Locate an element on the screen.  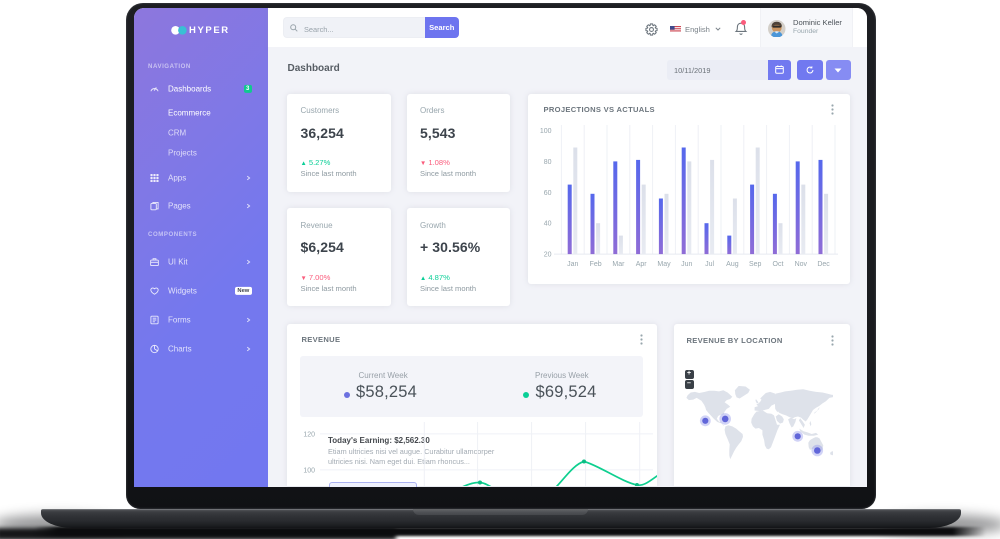
svg-text: 40 is located at coordinates (547, 223).